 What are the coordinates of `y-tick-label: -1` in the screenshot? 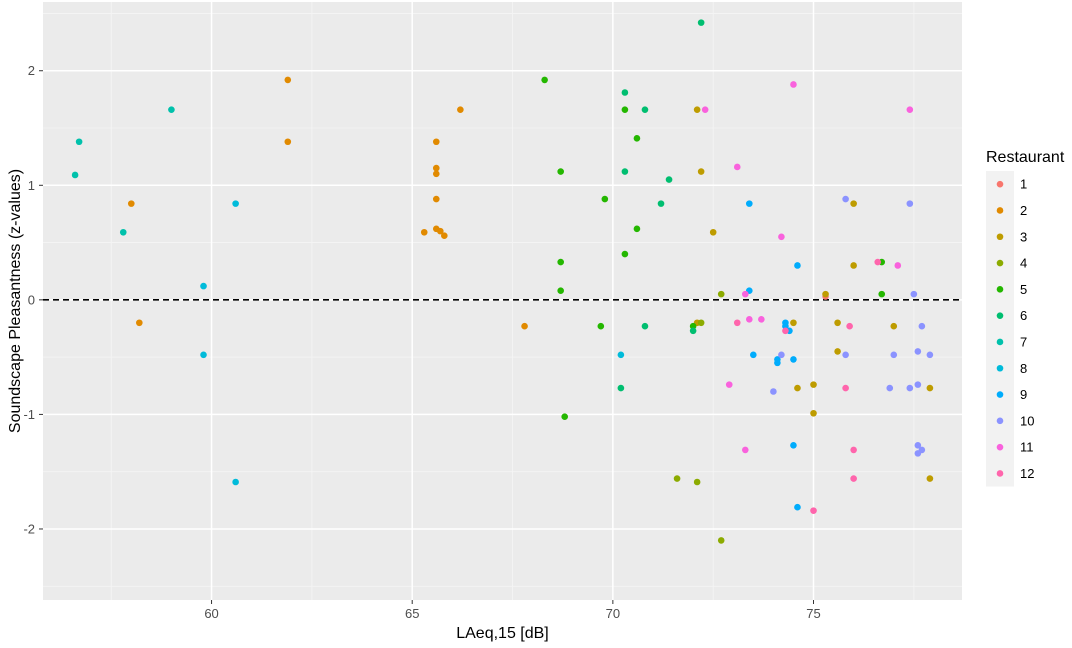 It's located at (29, 414).